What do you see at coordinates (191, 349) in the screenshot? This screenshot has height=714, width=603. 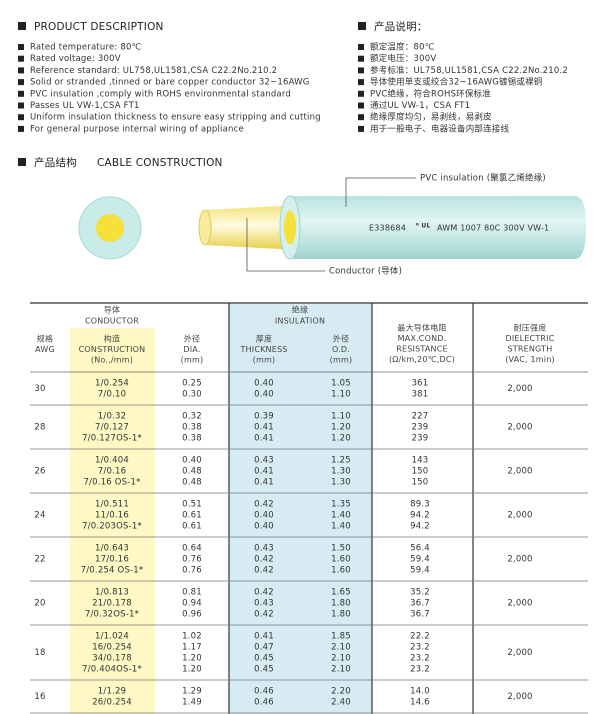 I see `column-header: DIA.` at bounding box center [191, 349].